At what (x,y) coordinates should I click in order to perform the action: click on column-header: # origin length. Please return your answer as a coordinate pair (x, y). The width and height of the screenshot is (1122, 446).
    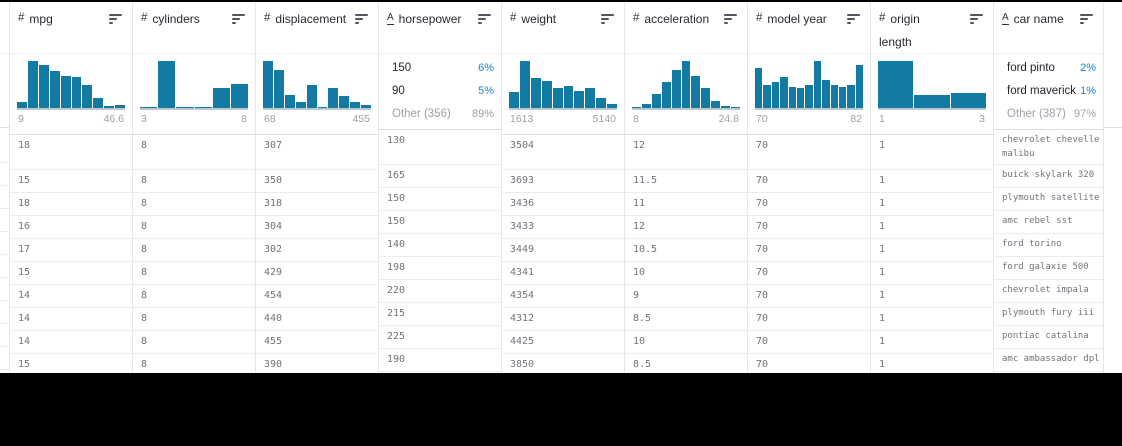
    Looking at the image, I should click on (932, 28).